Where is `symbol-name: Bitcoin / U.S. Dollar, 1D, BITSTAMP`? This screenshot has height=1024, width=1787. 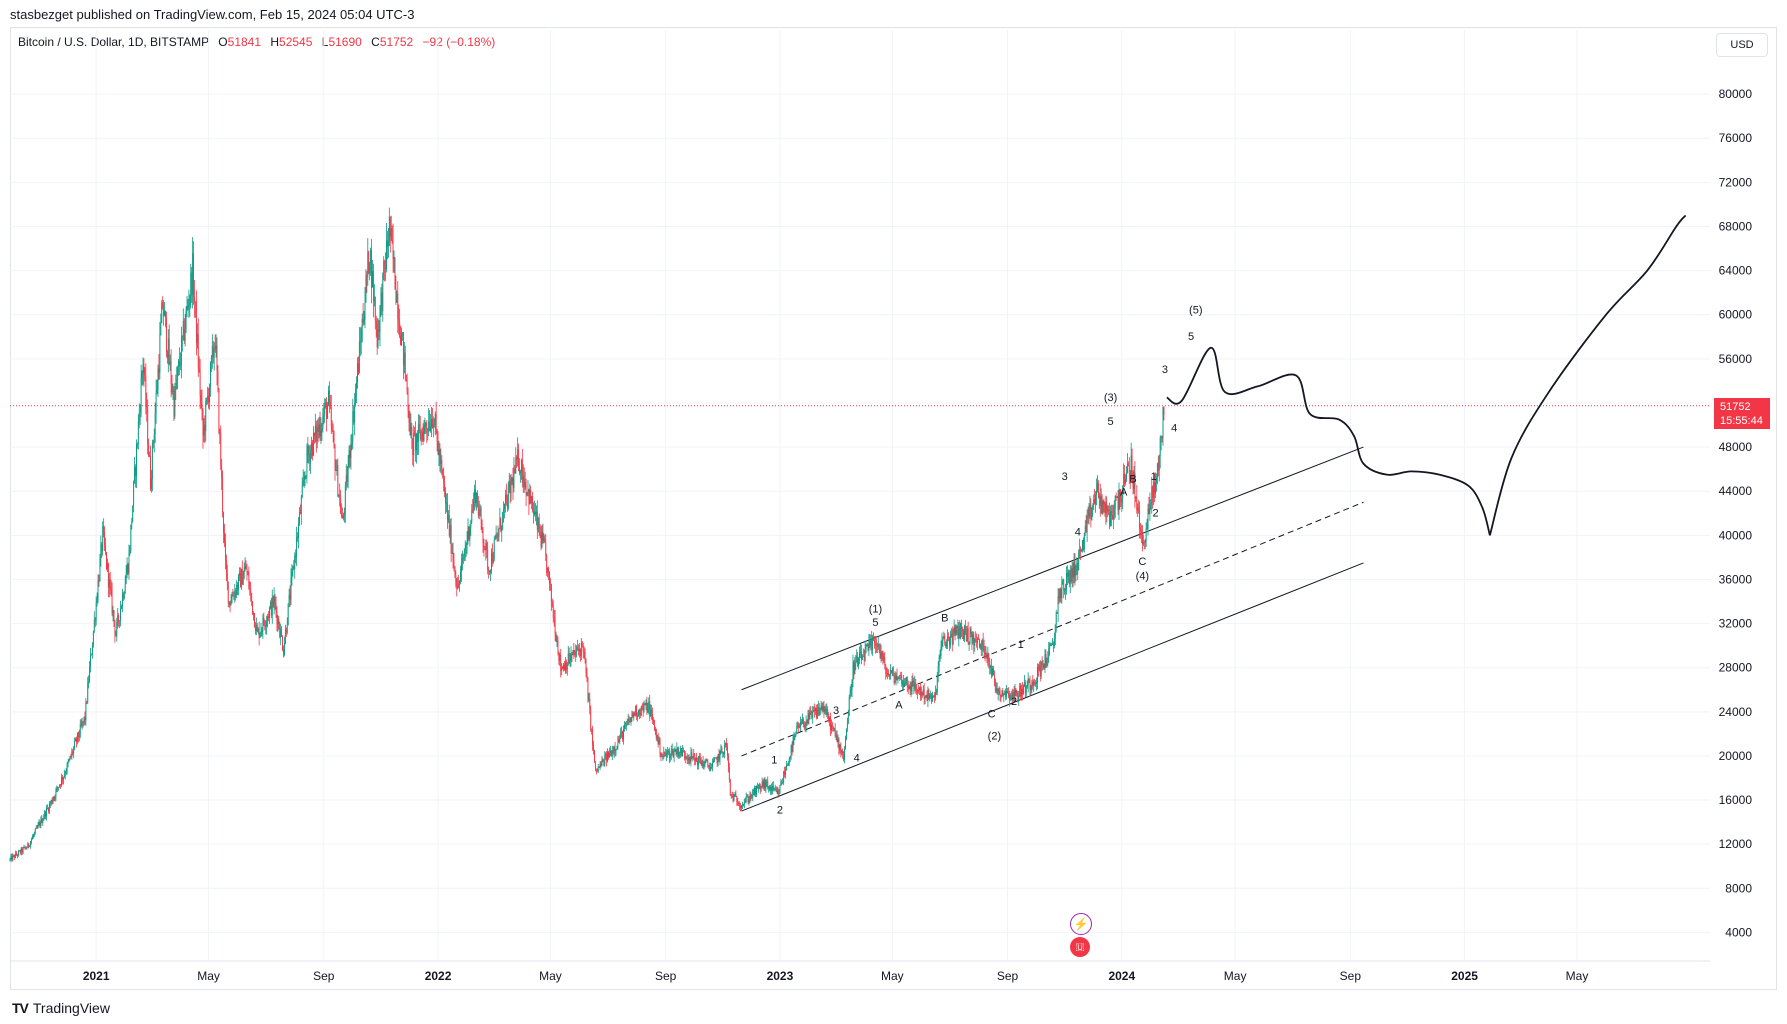
symbol-name: Bitcoin / U.S. Dollar, 1D, BITSTAMP is located at coordinates (113, 42).